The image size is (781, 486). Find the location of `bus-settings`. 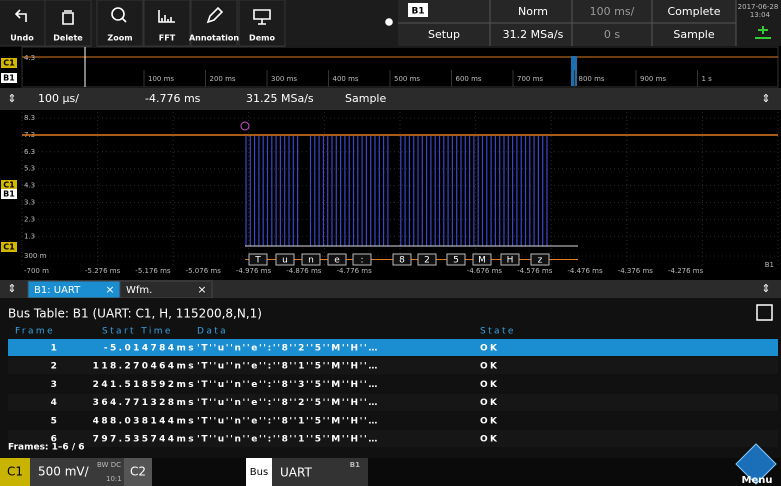

bus-settings is located at coordinates (320, 472).